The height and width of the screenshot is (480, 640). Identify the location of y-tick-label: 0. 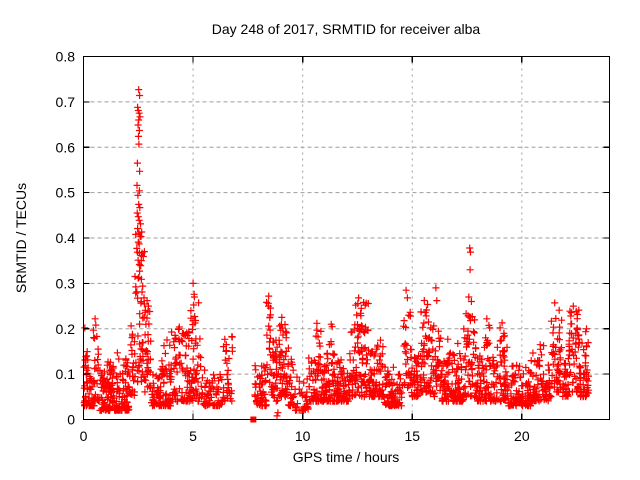
(71, 420).